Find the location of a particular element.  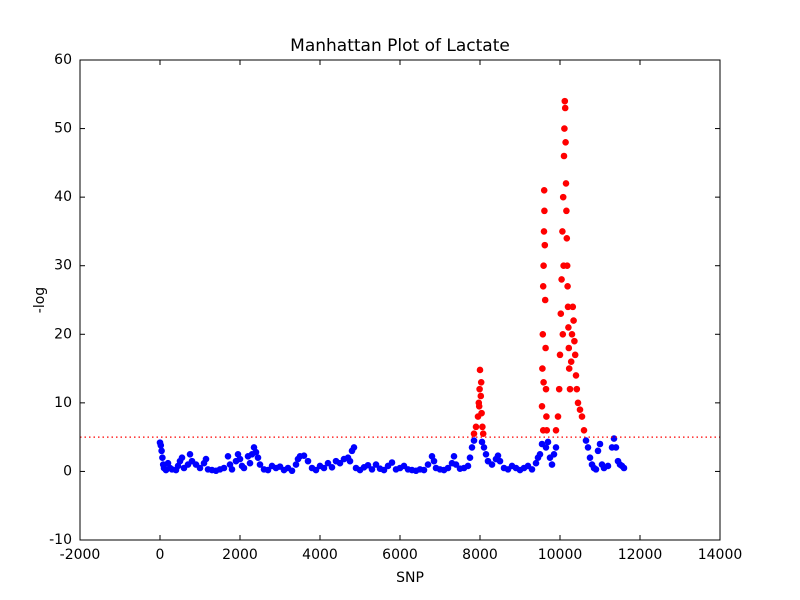

x-tick-label: 6000 is located at coordinates (400, 555).